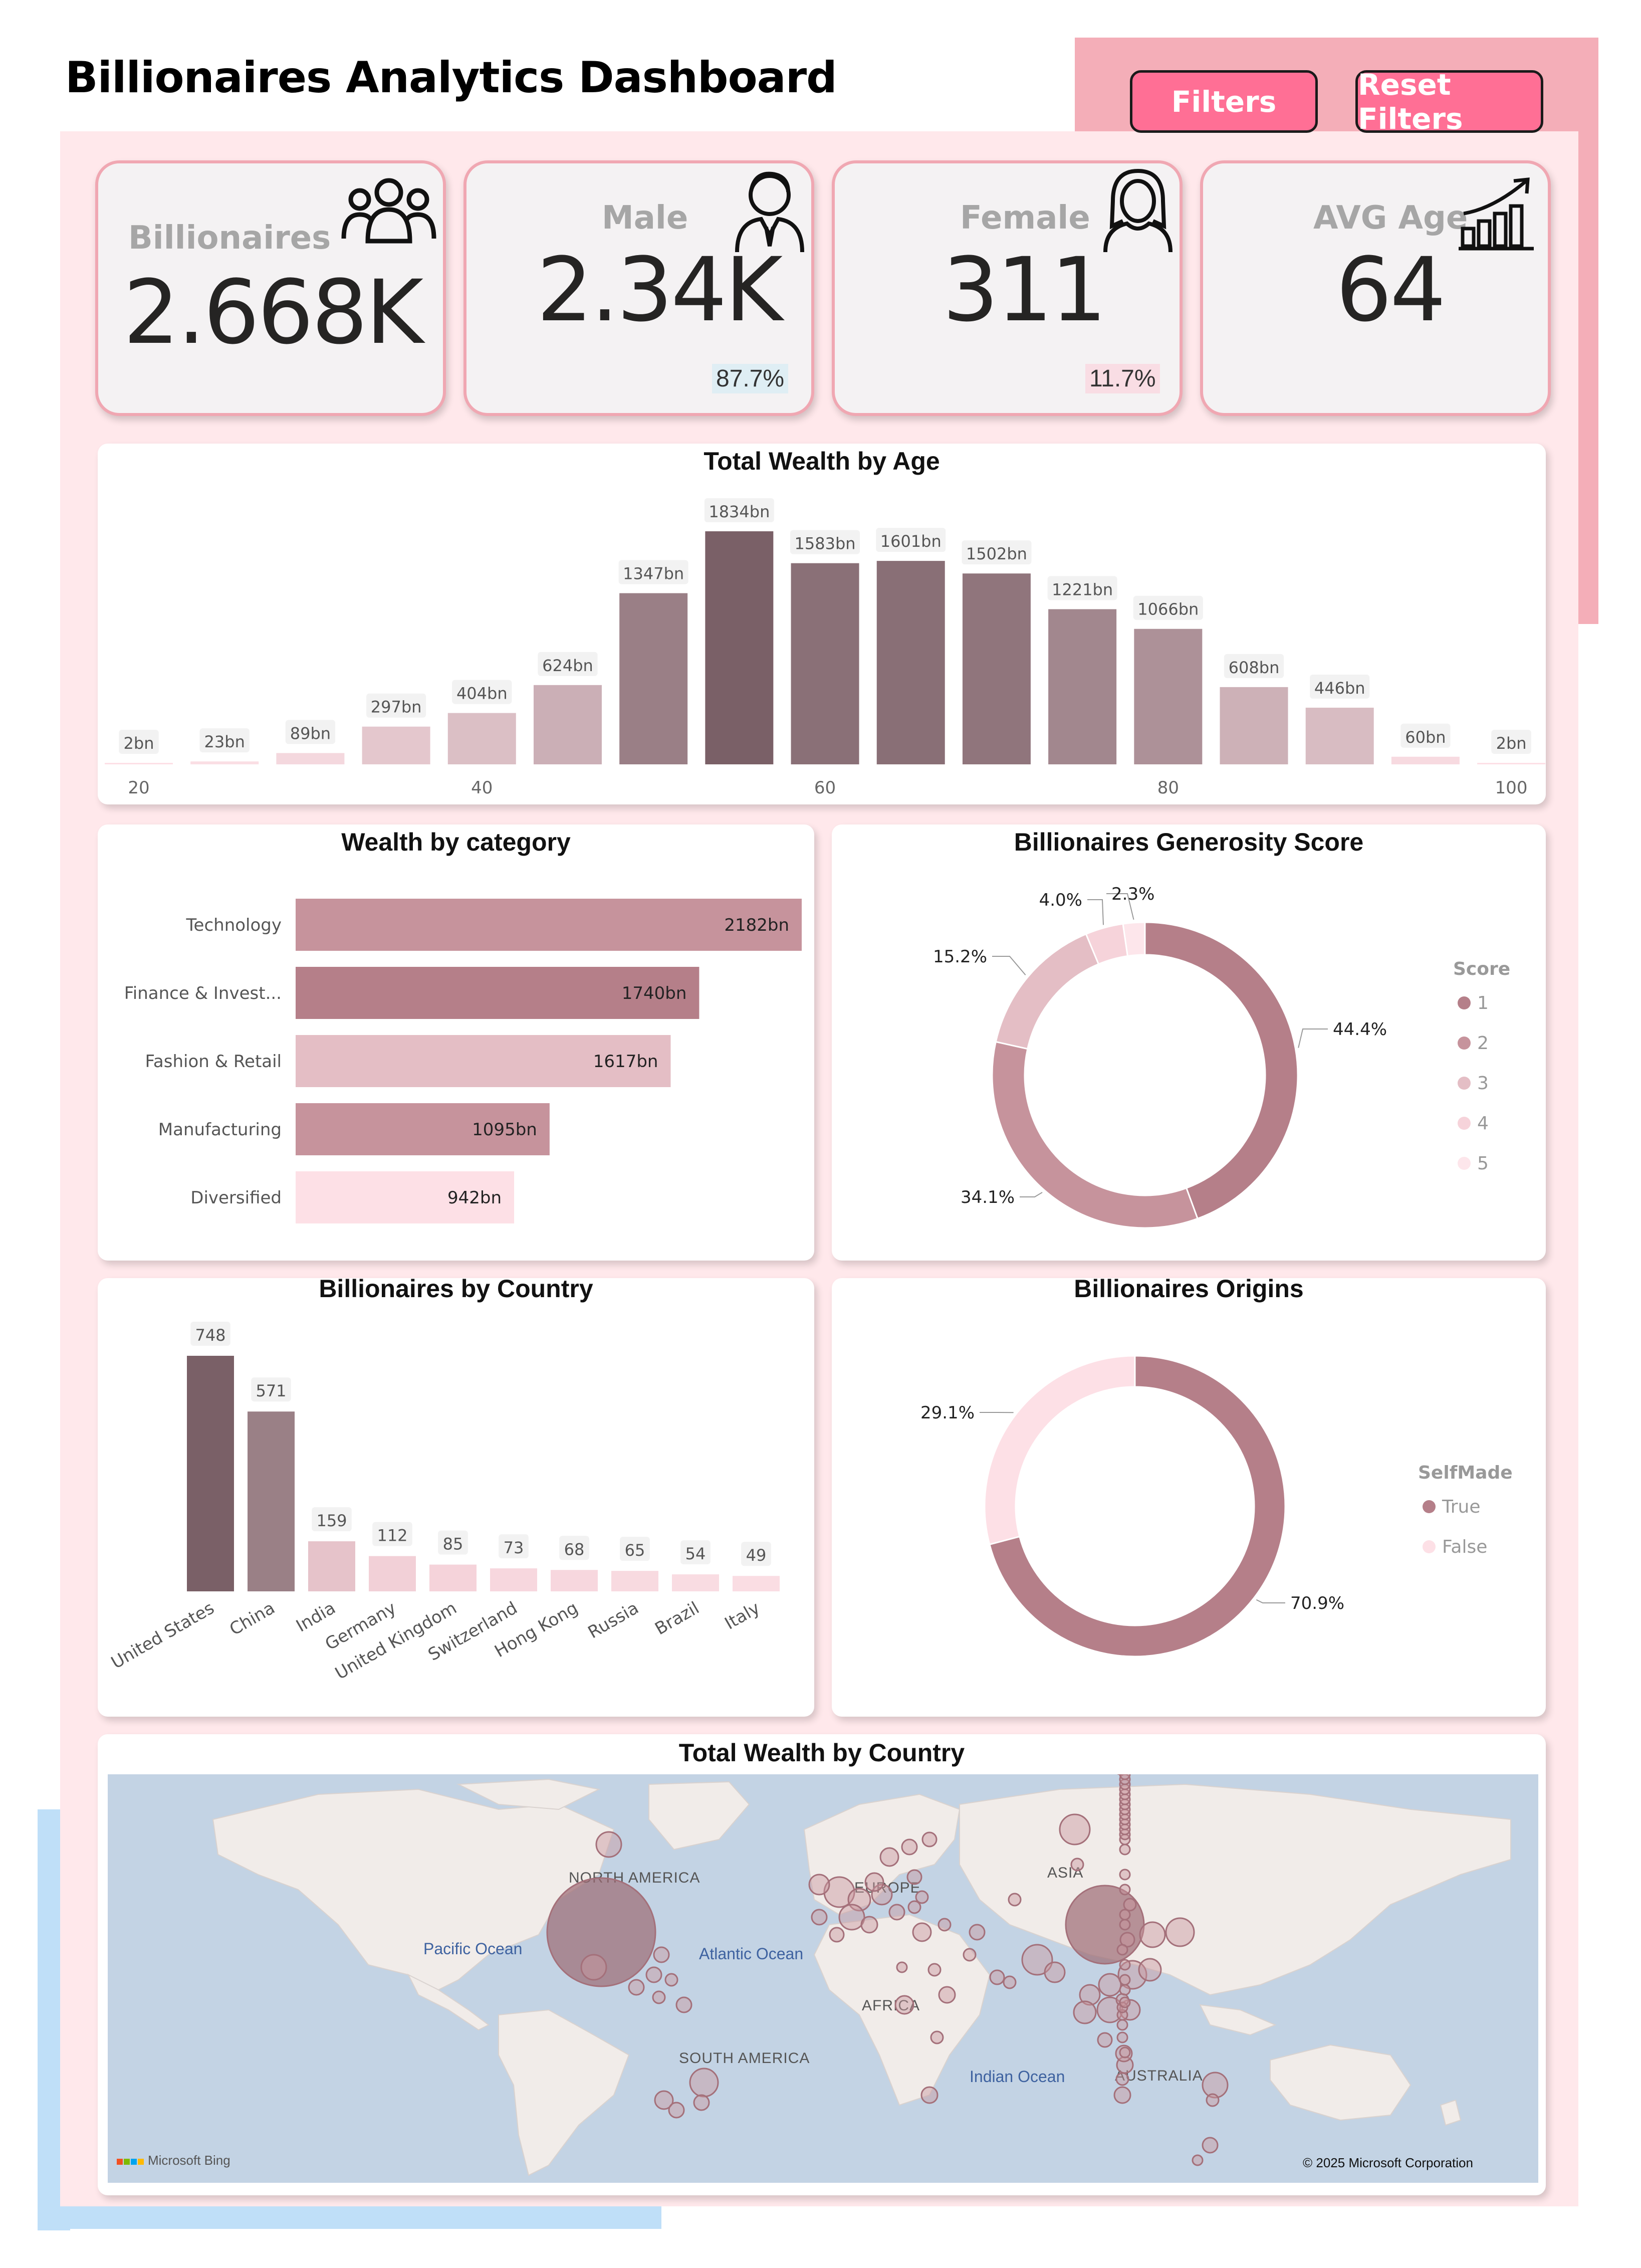 This screenshot has width=1641, height=2268. I want to click on filters-button: Filters, so click(1224, 101).